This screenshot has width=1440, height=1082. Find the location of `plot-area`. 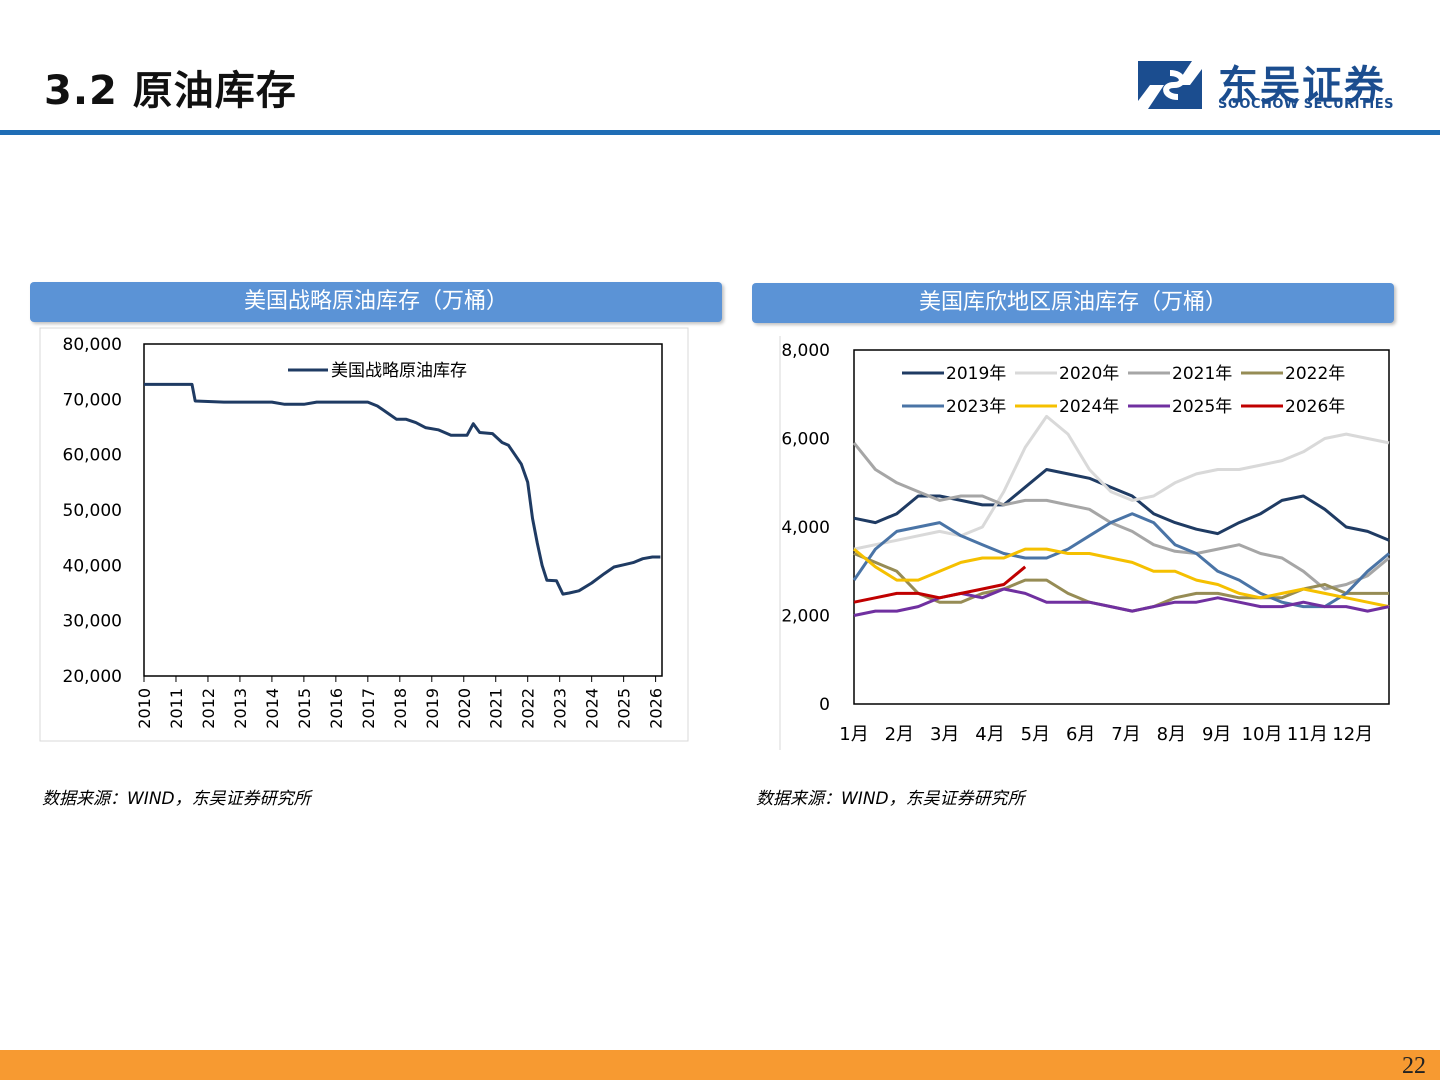

plot-area is located at coordinates (403, 510).